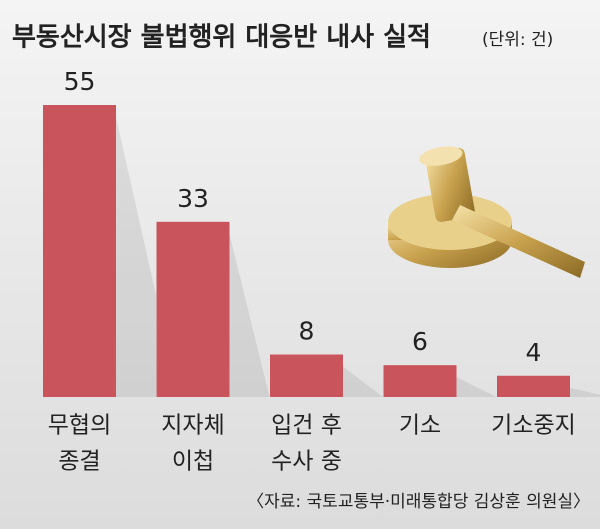 This screenshot has height=529, width=600. Describe the element at coordinates (306, 462) in the screenshot. I see `category-label: 수사 중` at that location.